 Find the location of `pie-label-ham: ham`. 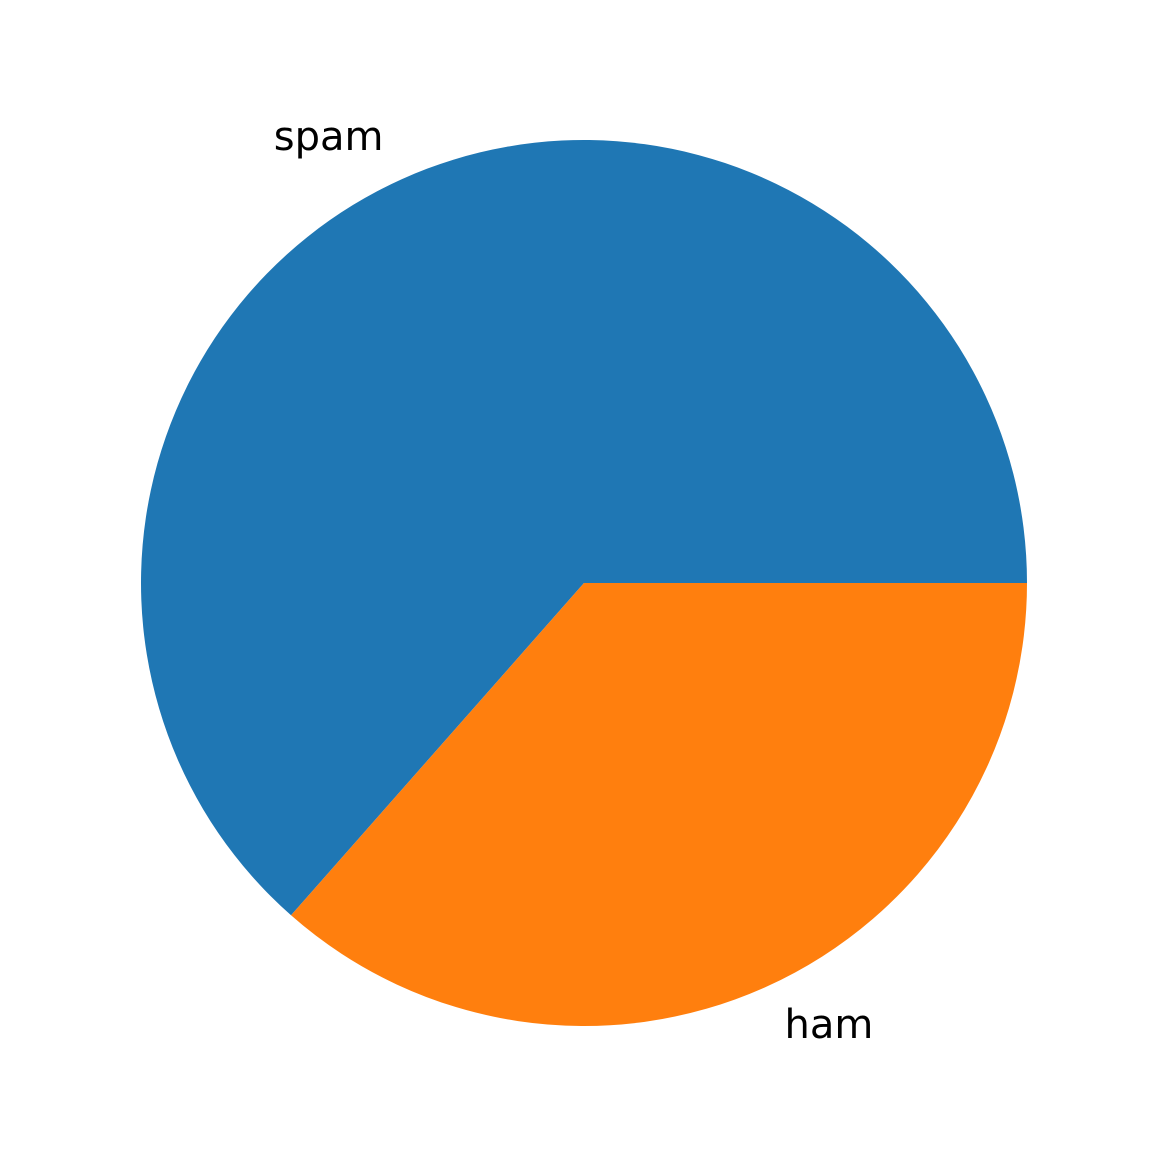

pie-label-ham: ham is located at coordinates (829, 1025).